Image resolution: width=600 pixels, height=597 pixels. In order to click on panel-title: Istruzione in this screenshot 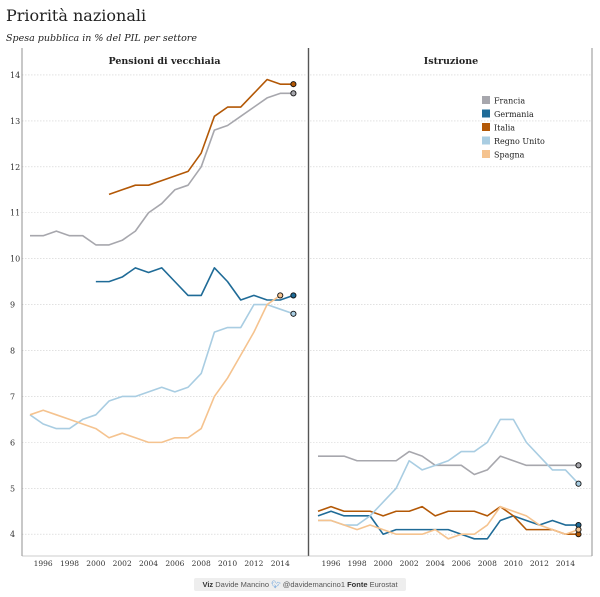, I will do `click(451, 61)`.